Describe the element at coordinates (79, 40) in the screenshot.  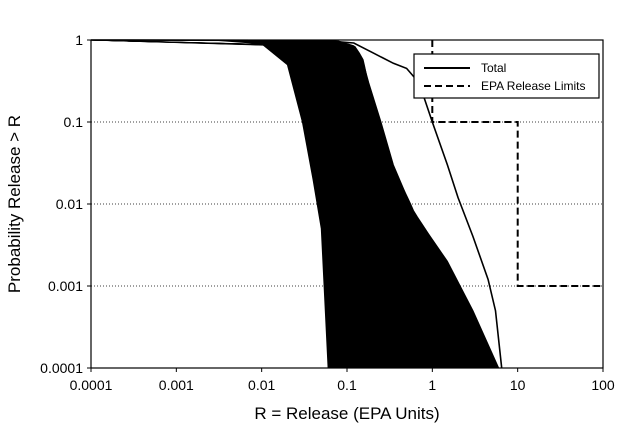
I see `y-tick-label: 1` at that location.